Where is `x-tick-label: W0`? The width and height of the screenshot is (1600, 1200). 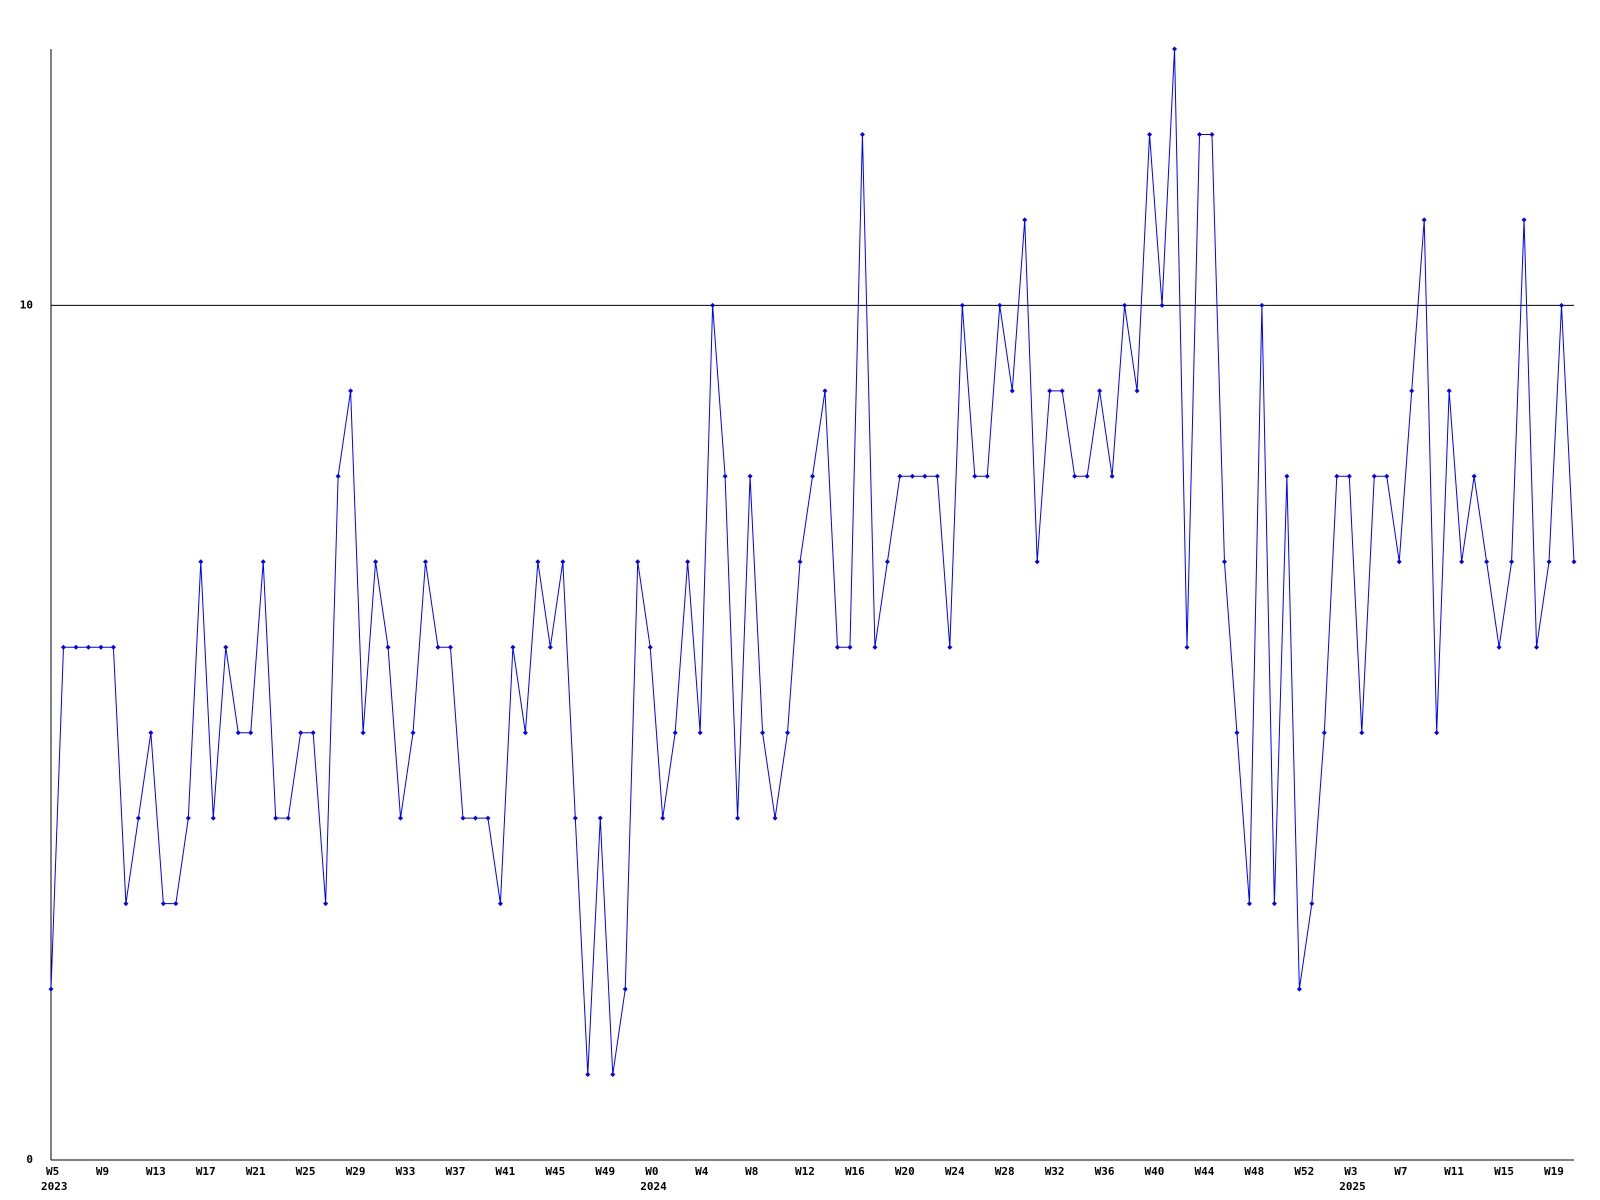 x-tick-label: W0 is located at coordinates (651, 1171).